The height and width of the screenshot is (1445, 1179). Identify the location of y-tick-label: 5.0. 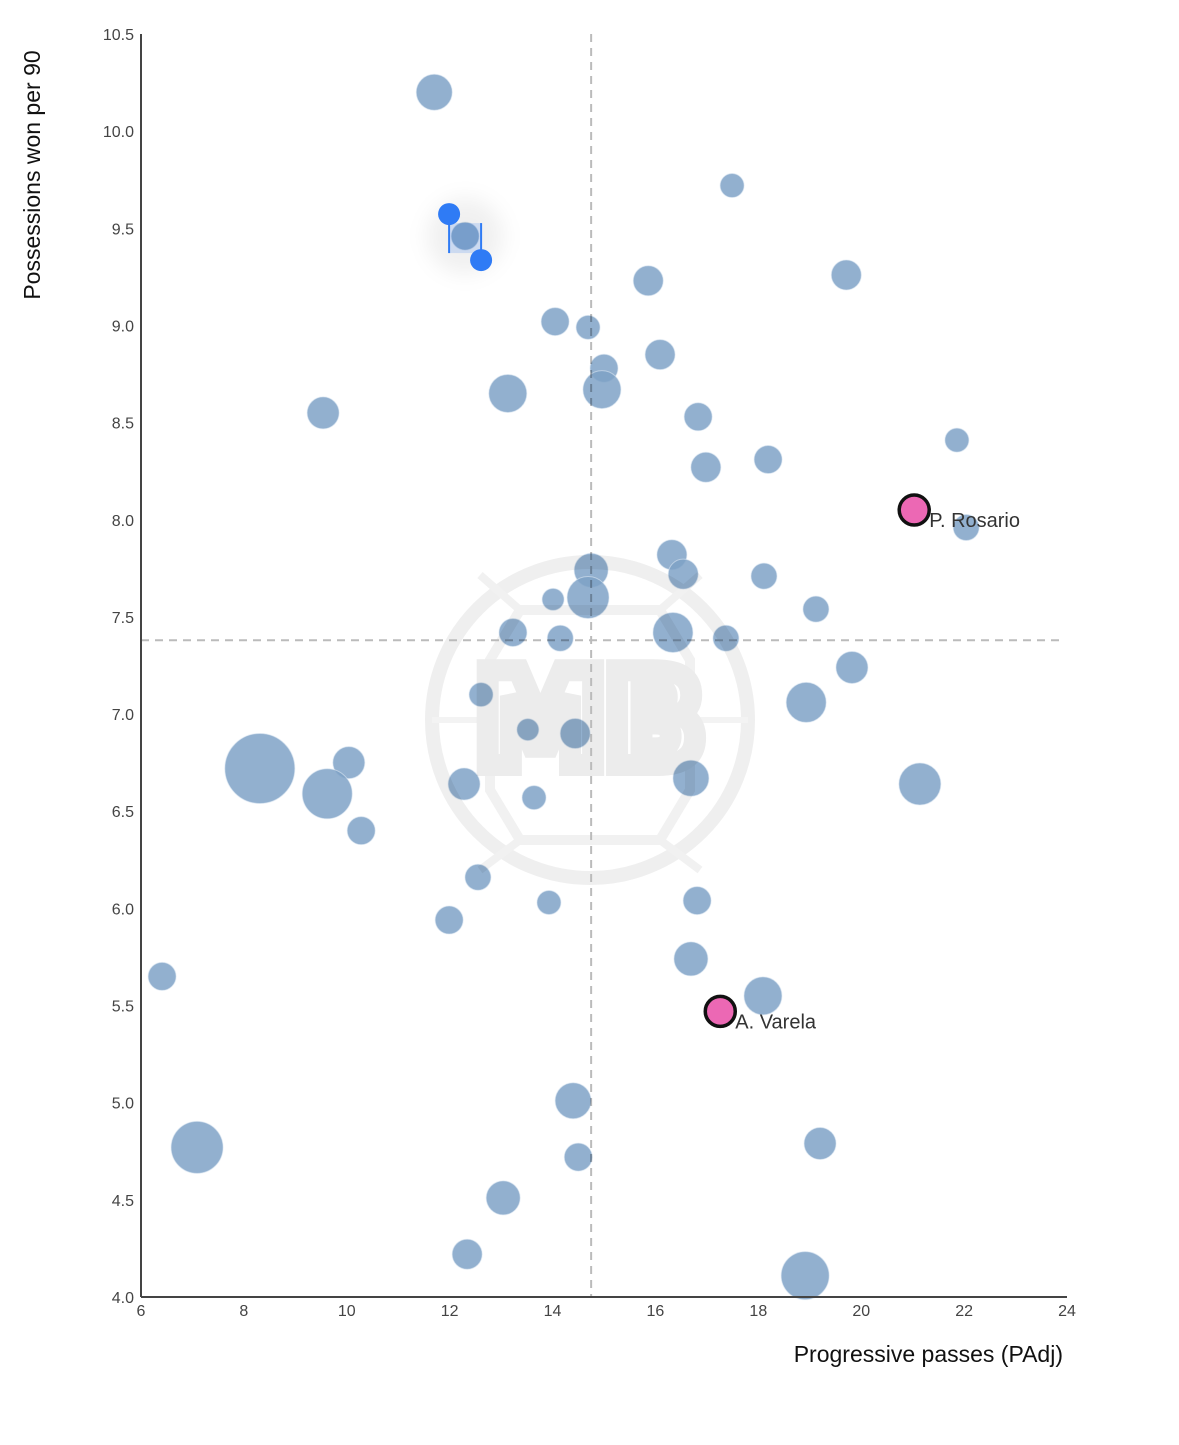
(123, 1104).